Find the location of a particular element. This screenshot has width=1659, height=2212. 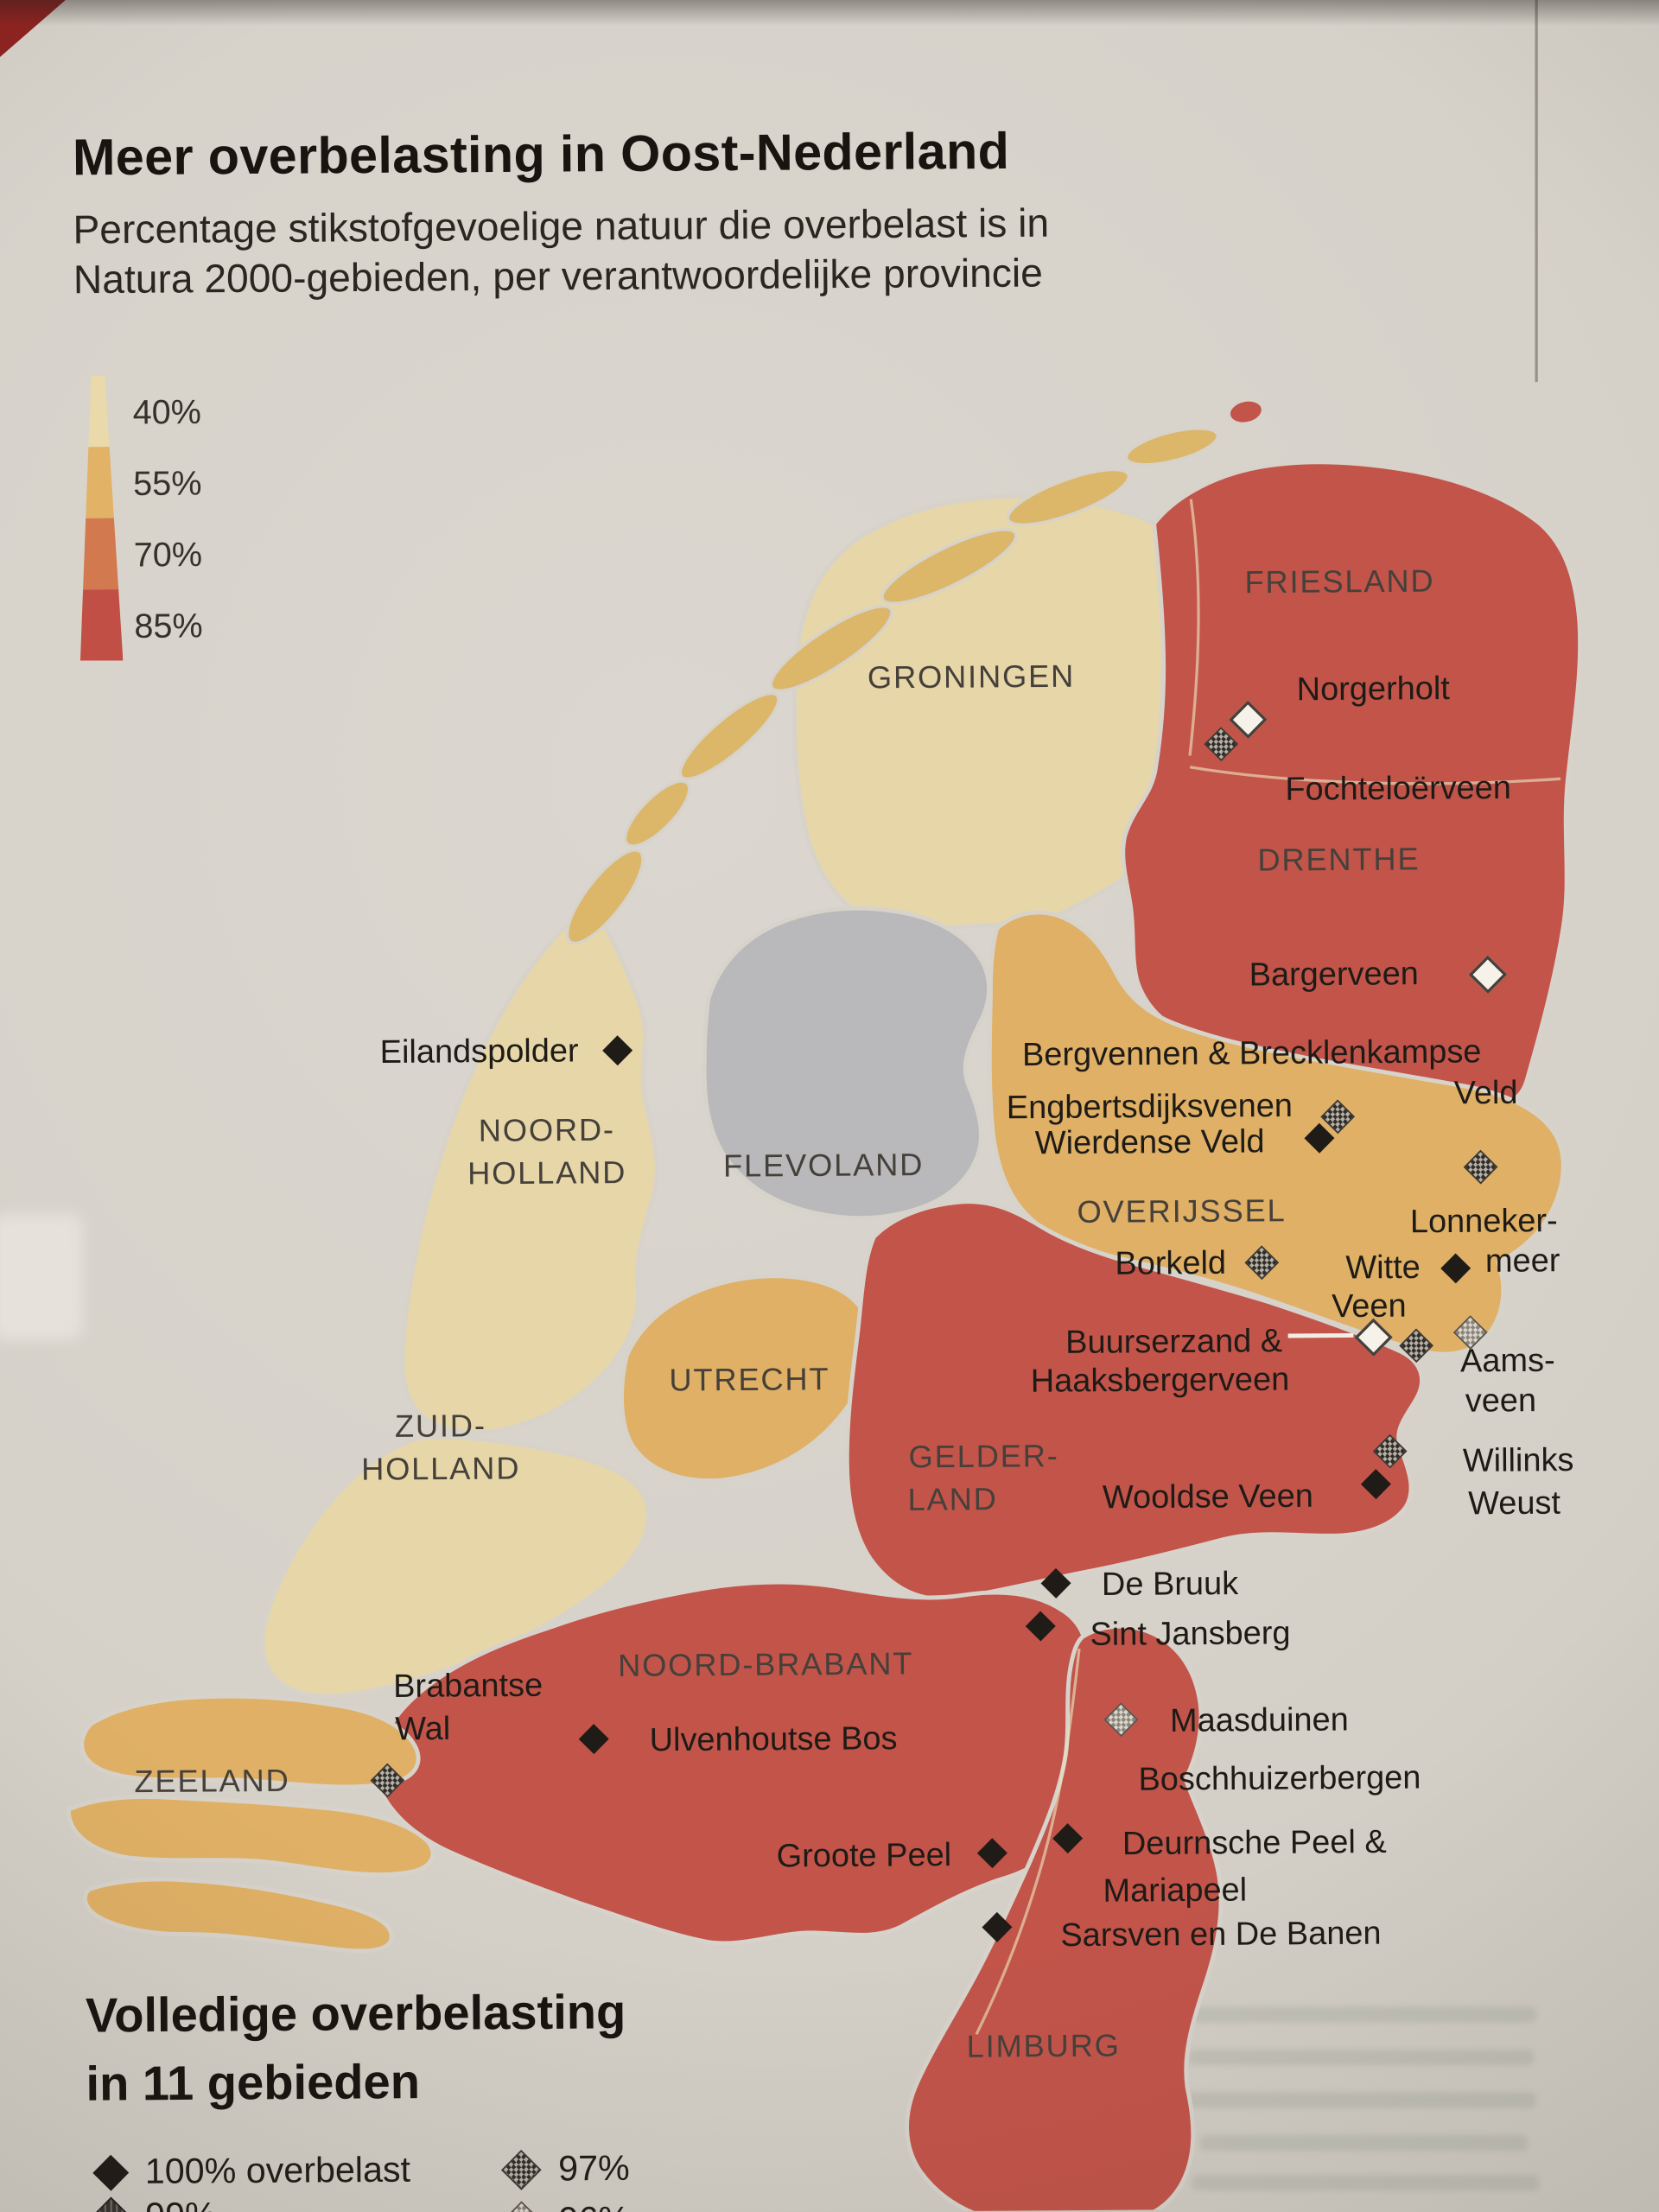

province-overijssel is located at coordinates (1276, 1133).